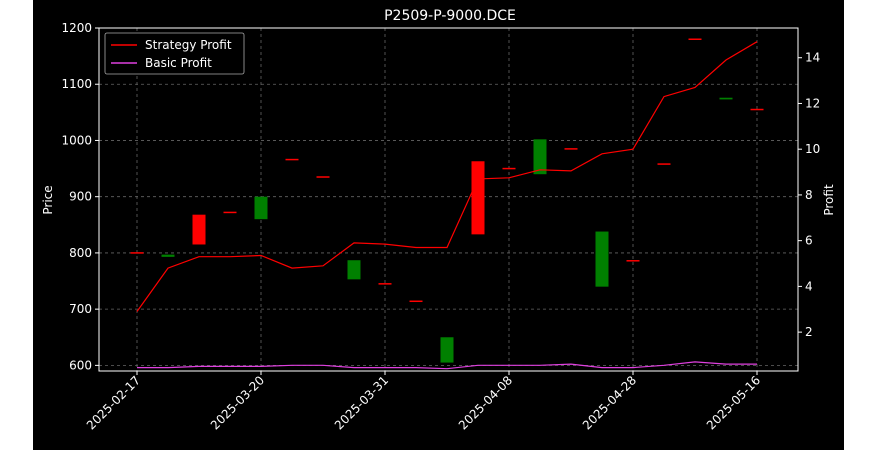 Image resolution: width=878 pixels, height=454 pixels. I want to click on y-tick-label-right: 12, so click(812, 103).